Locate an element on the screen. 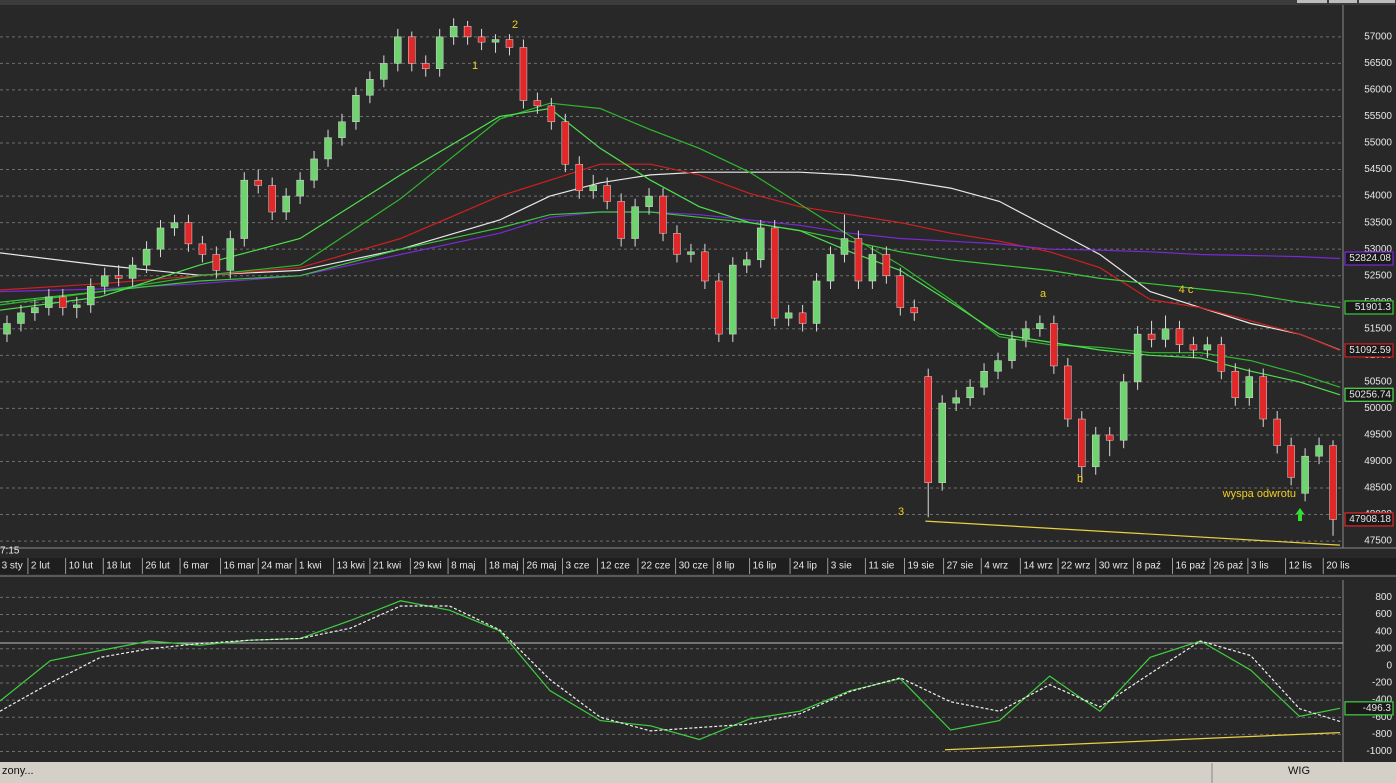 Image resolution: width=1396 pixels, height=783 pixels. x-tick-label: 12 cze is located at coordinates (615, 566).